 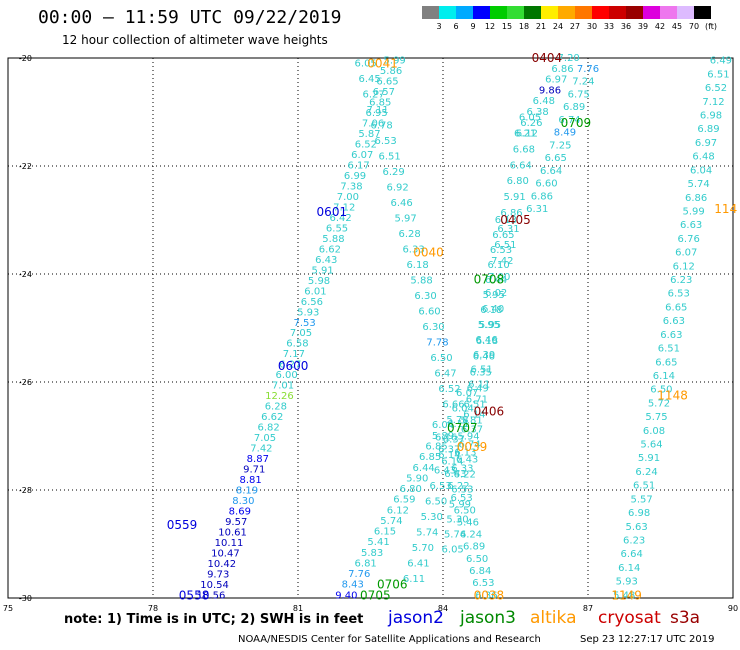 What do you see at coordinates (229, 543) in the screenshot?
I see `wave-height-point: 10.11` at bounding box center [229, 543].